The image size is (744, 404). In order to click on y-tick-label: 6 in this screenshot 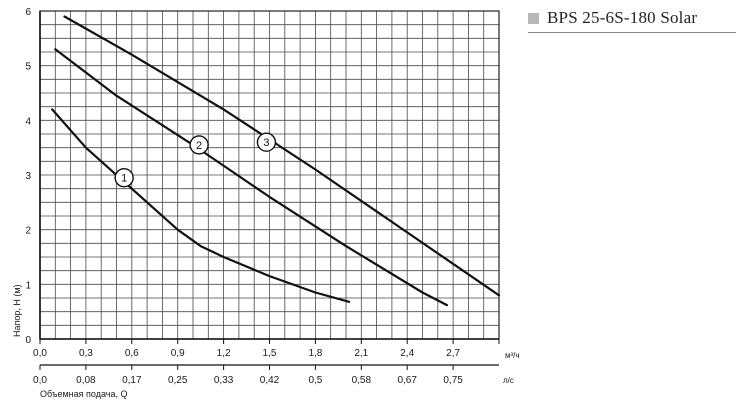, I will do `click(28, 12)`.